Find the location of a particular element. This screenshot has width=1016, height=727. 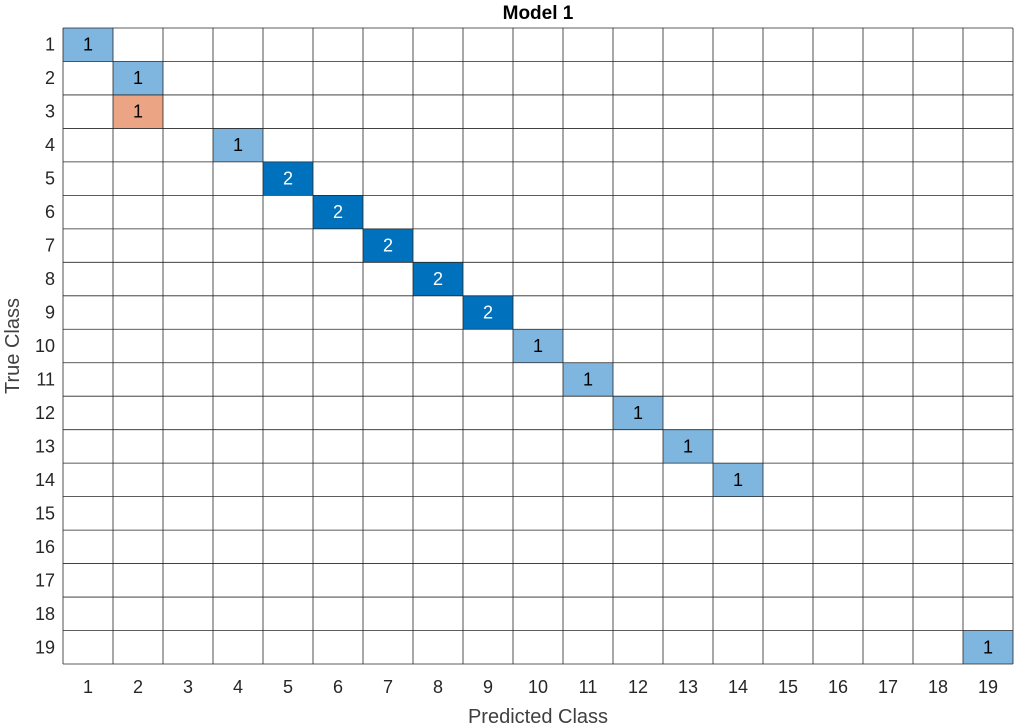

y-tick-label: 1 is located at coordinates (50, 45).